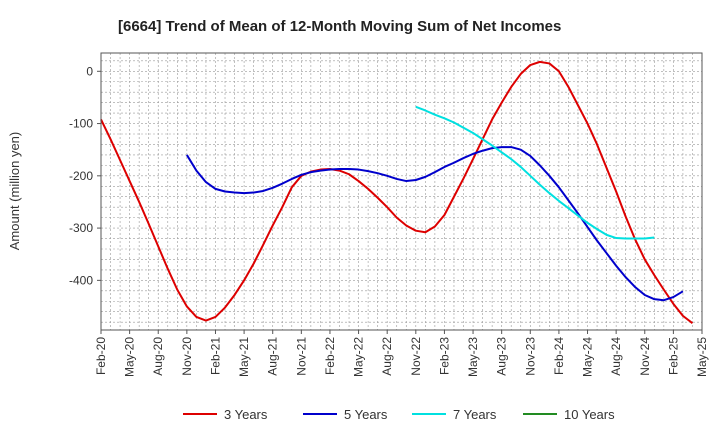 The height and width of the screenshot is (440, 720). Describe the element at coordinates (535, 172) in the screenshot. I see `series-line-7-years` at that location.